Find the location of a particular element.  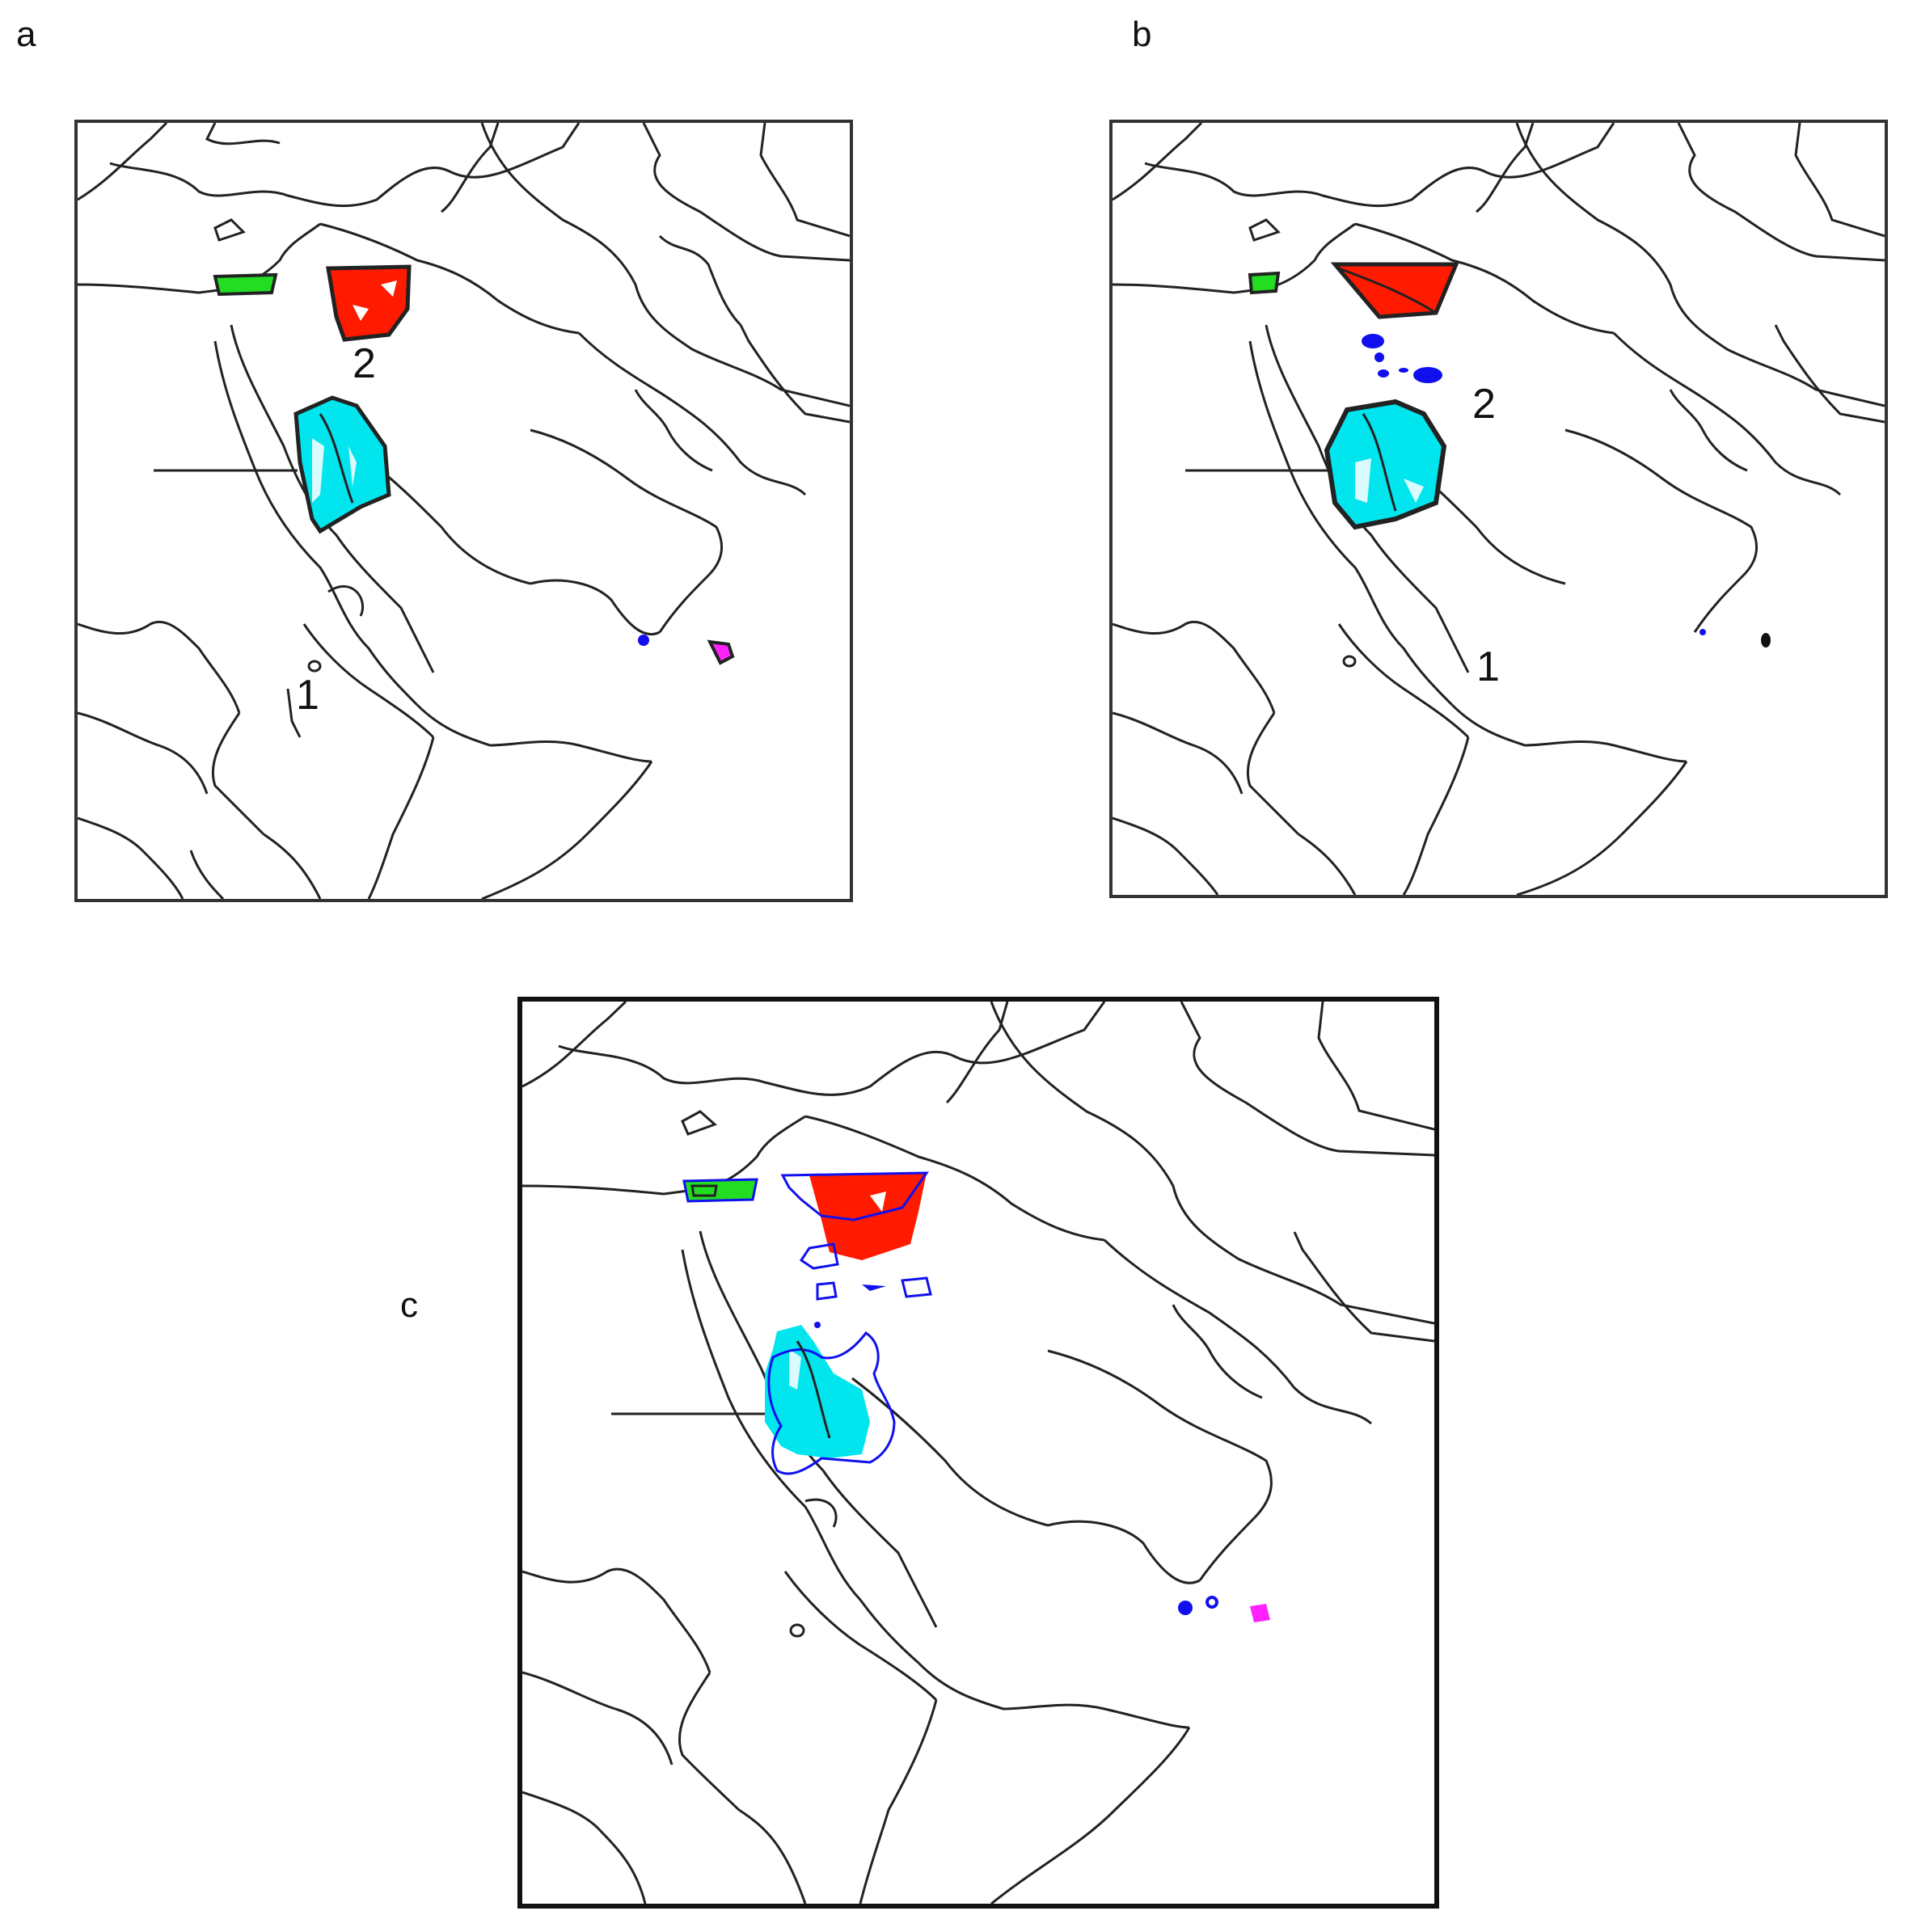

green-region-inner is located at coordinates (704, 1190).